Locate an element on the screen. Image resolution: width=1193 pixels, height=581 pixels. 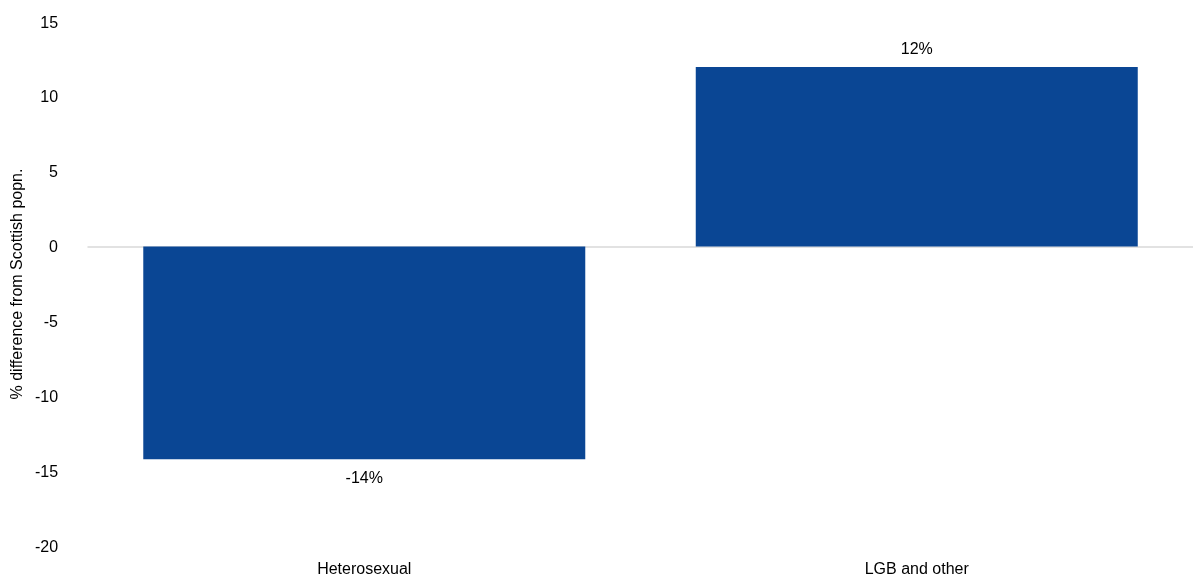
y-tick-label: 15 is located at coordinates (49, 22).